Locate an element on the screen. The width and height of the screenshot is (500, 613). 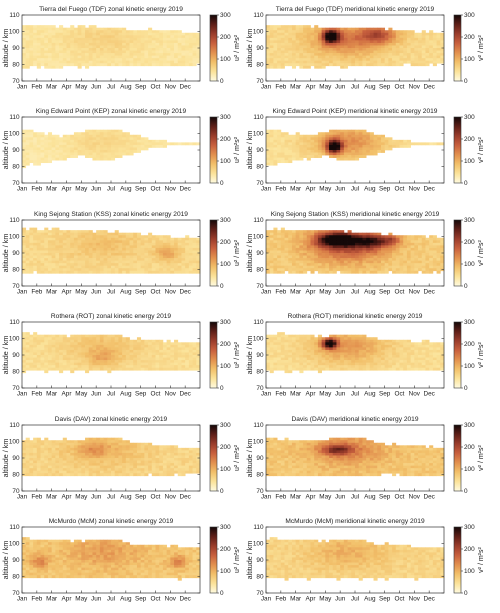
x-tick-label: Sep is located at coordinates (385, 189).